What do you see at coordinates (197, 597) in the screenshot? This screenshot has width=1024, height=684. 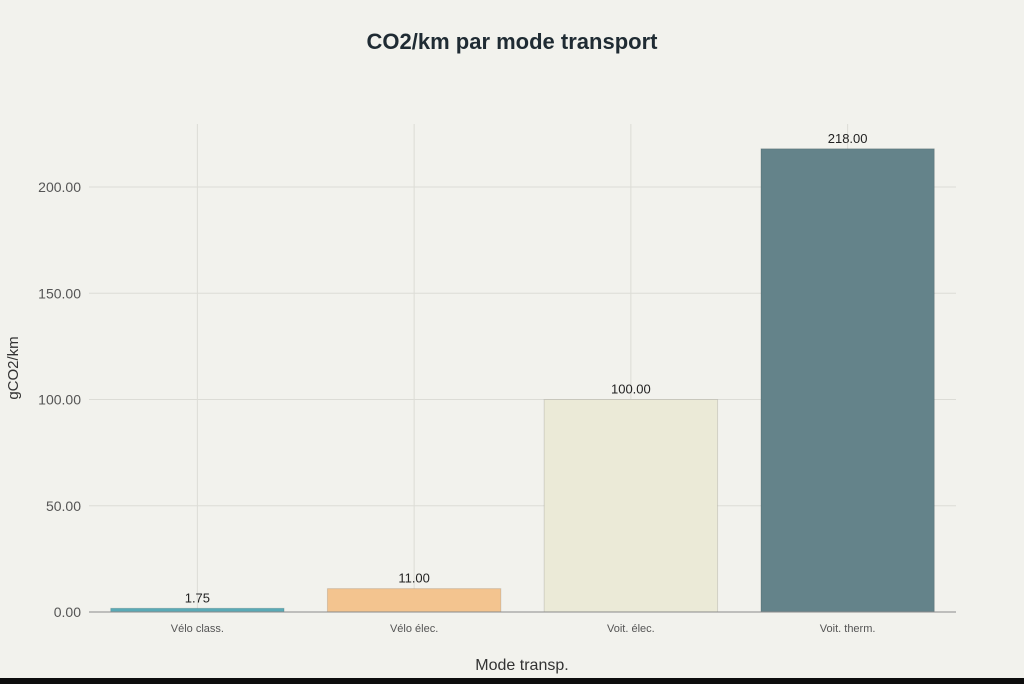 I see `bar-value-label: 1.75` at bounding box center [197, 597].